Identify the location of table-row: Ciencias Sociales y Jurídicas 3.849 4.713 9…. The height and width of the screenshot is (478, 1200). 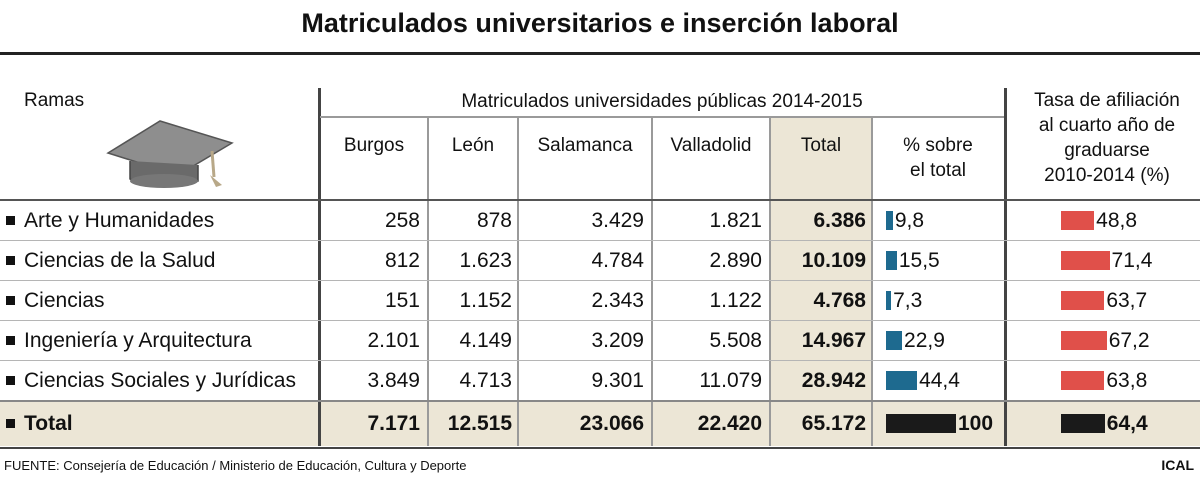
(600, 380).